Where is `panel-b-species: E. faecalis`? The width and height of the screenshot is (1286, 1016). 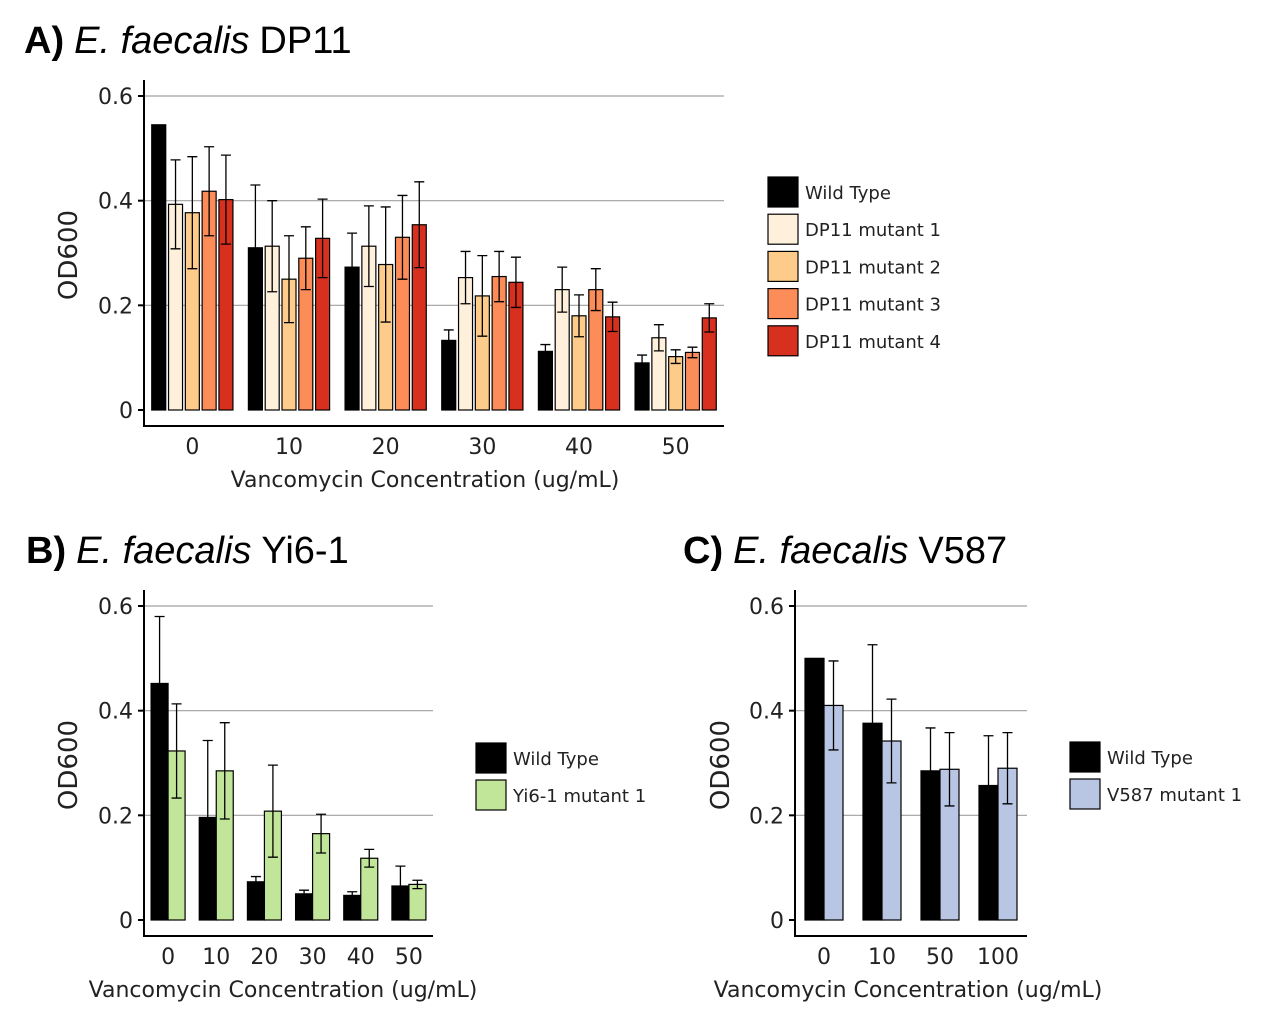 panel-b-species: E. faecalis is located at coordinates (163, 551).